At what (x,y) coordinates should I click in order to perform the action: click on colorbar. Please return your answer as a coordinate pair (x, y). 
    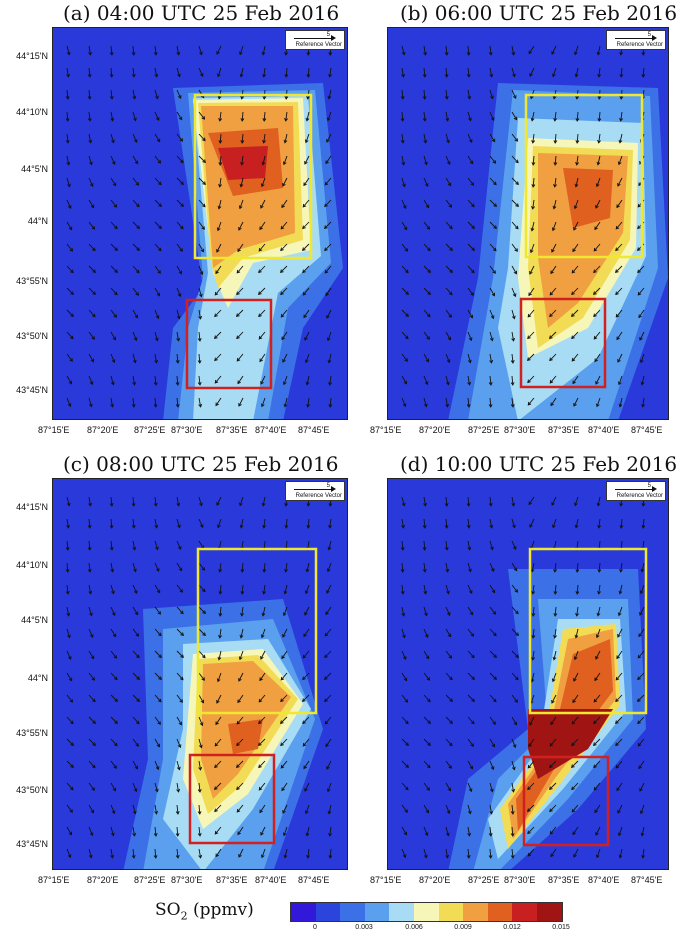
    Looking at the image, I should click on (426, 912).